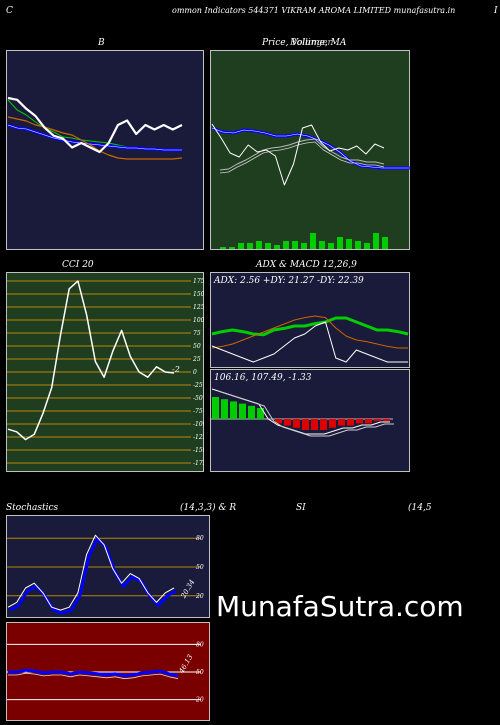 This screenshot has height=725, width=500. I want to click on cci-tick-label: -100, so click(198, 424).